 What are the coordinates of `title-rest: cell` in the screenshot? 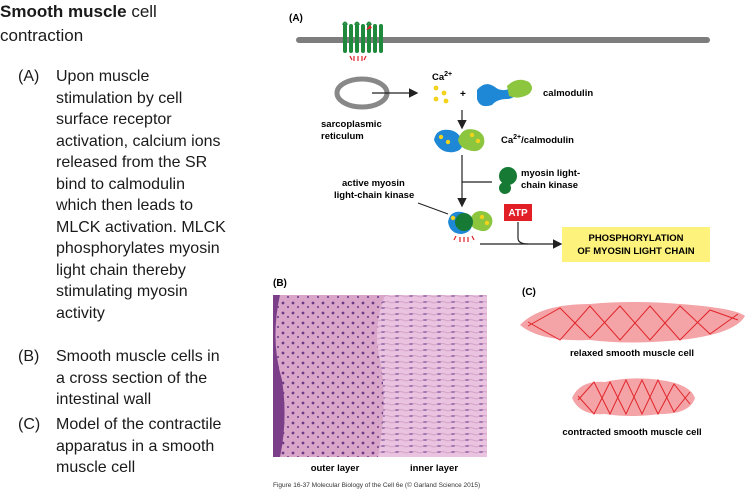 It's located at (141, 11).